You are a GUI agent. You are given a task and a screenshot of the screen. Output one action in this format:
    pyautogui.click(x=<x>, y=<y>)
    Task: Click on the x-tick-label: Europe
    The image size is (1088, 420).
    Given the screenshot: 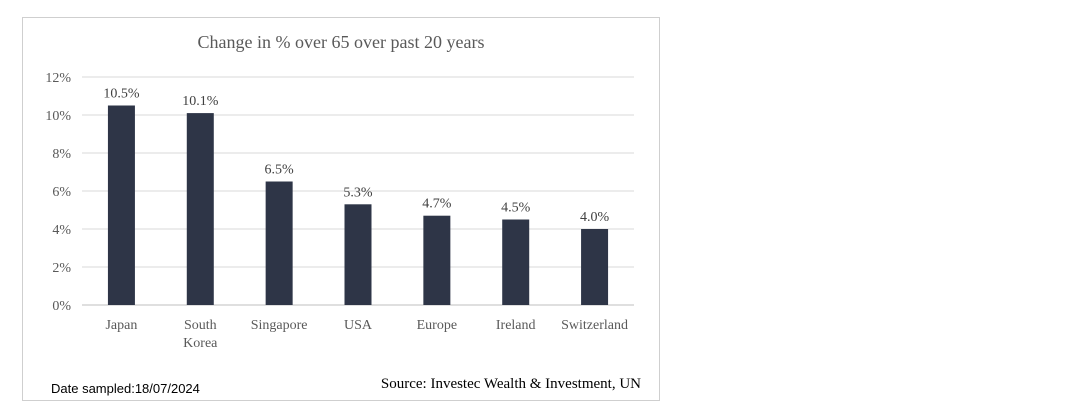 What is the action you would take?
    pyautogui.click(x=437, y=325)
    